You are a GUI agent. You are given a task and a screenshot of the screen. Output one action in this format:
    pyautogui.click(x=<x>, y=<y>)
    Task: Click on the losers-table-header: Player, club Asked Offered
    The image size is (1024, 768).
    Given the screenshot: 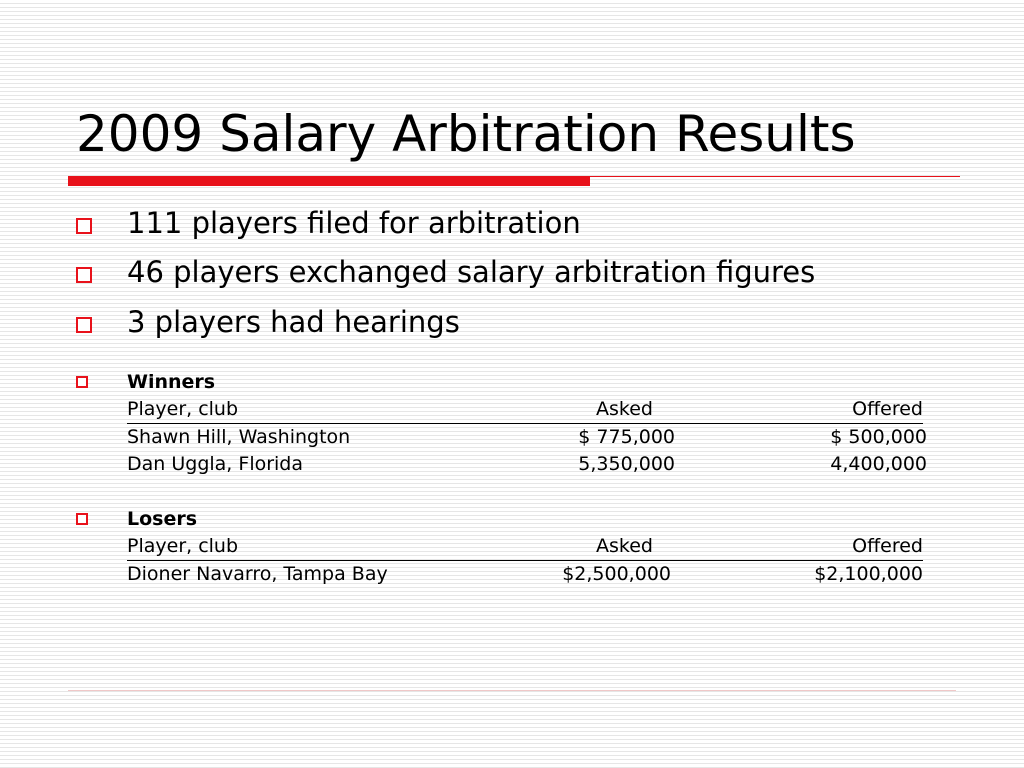 What is the action you would take?
    pyautogui.click(x=525, y=547)
    